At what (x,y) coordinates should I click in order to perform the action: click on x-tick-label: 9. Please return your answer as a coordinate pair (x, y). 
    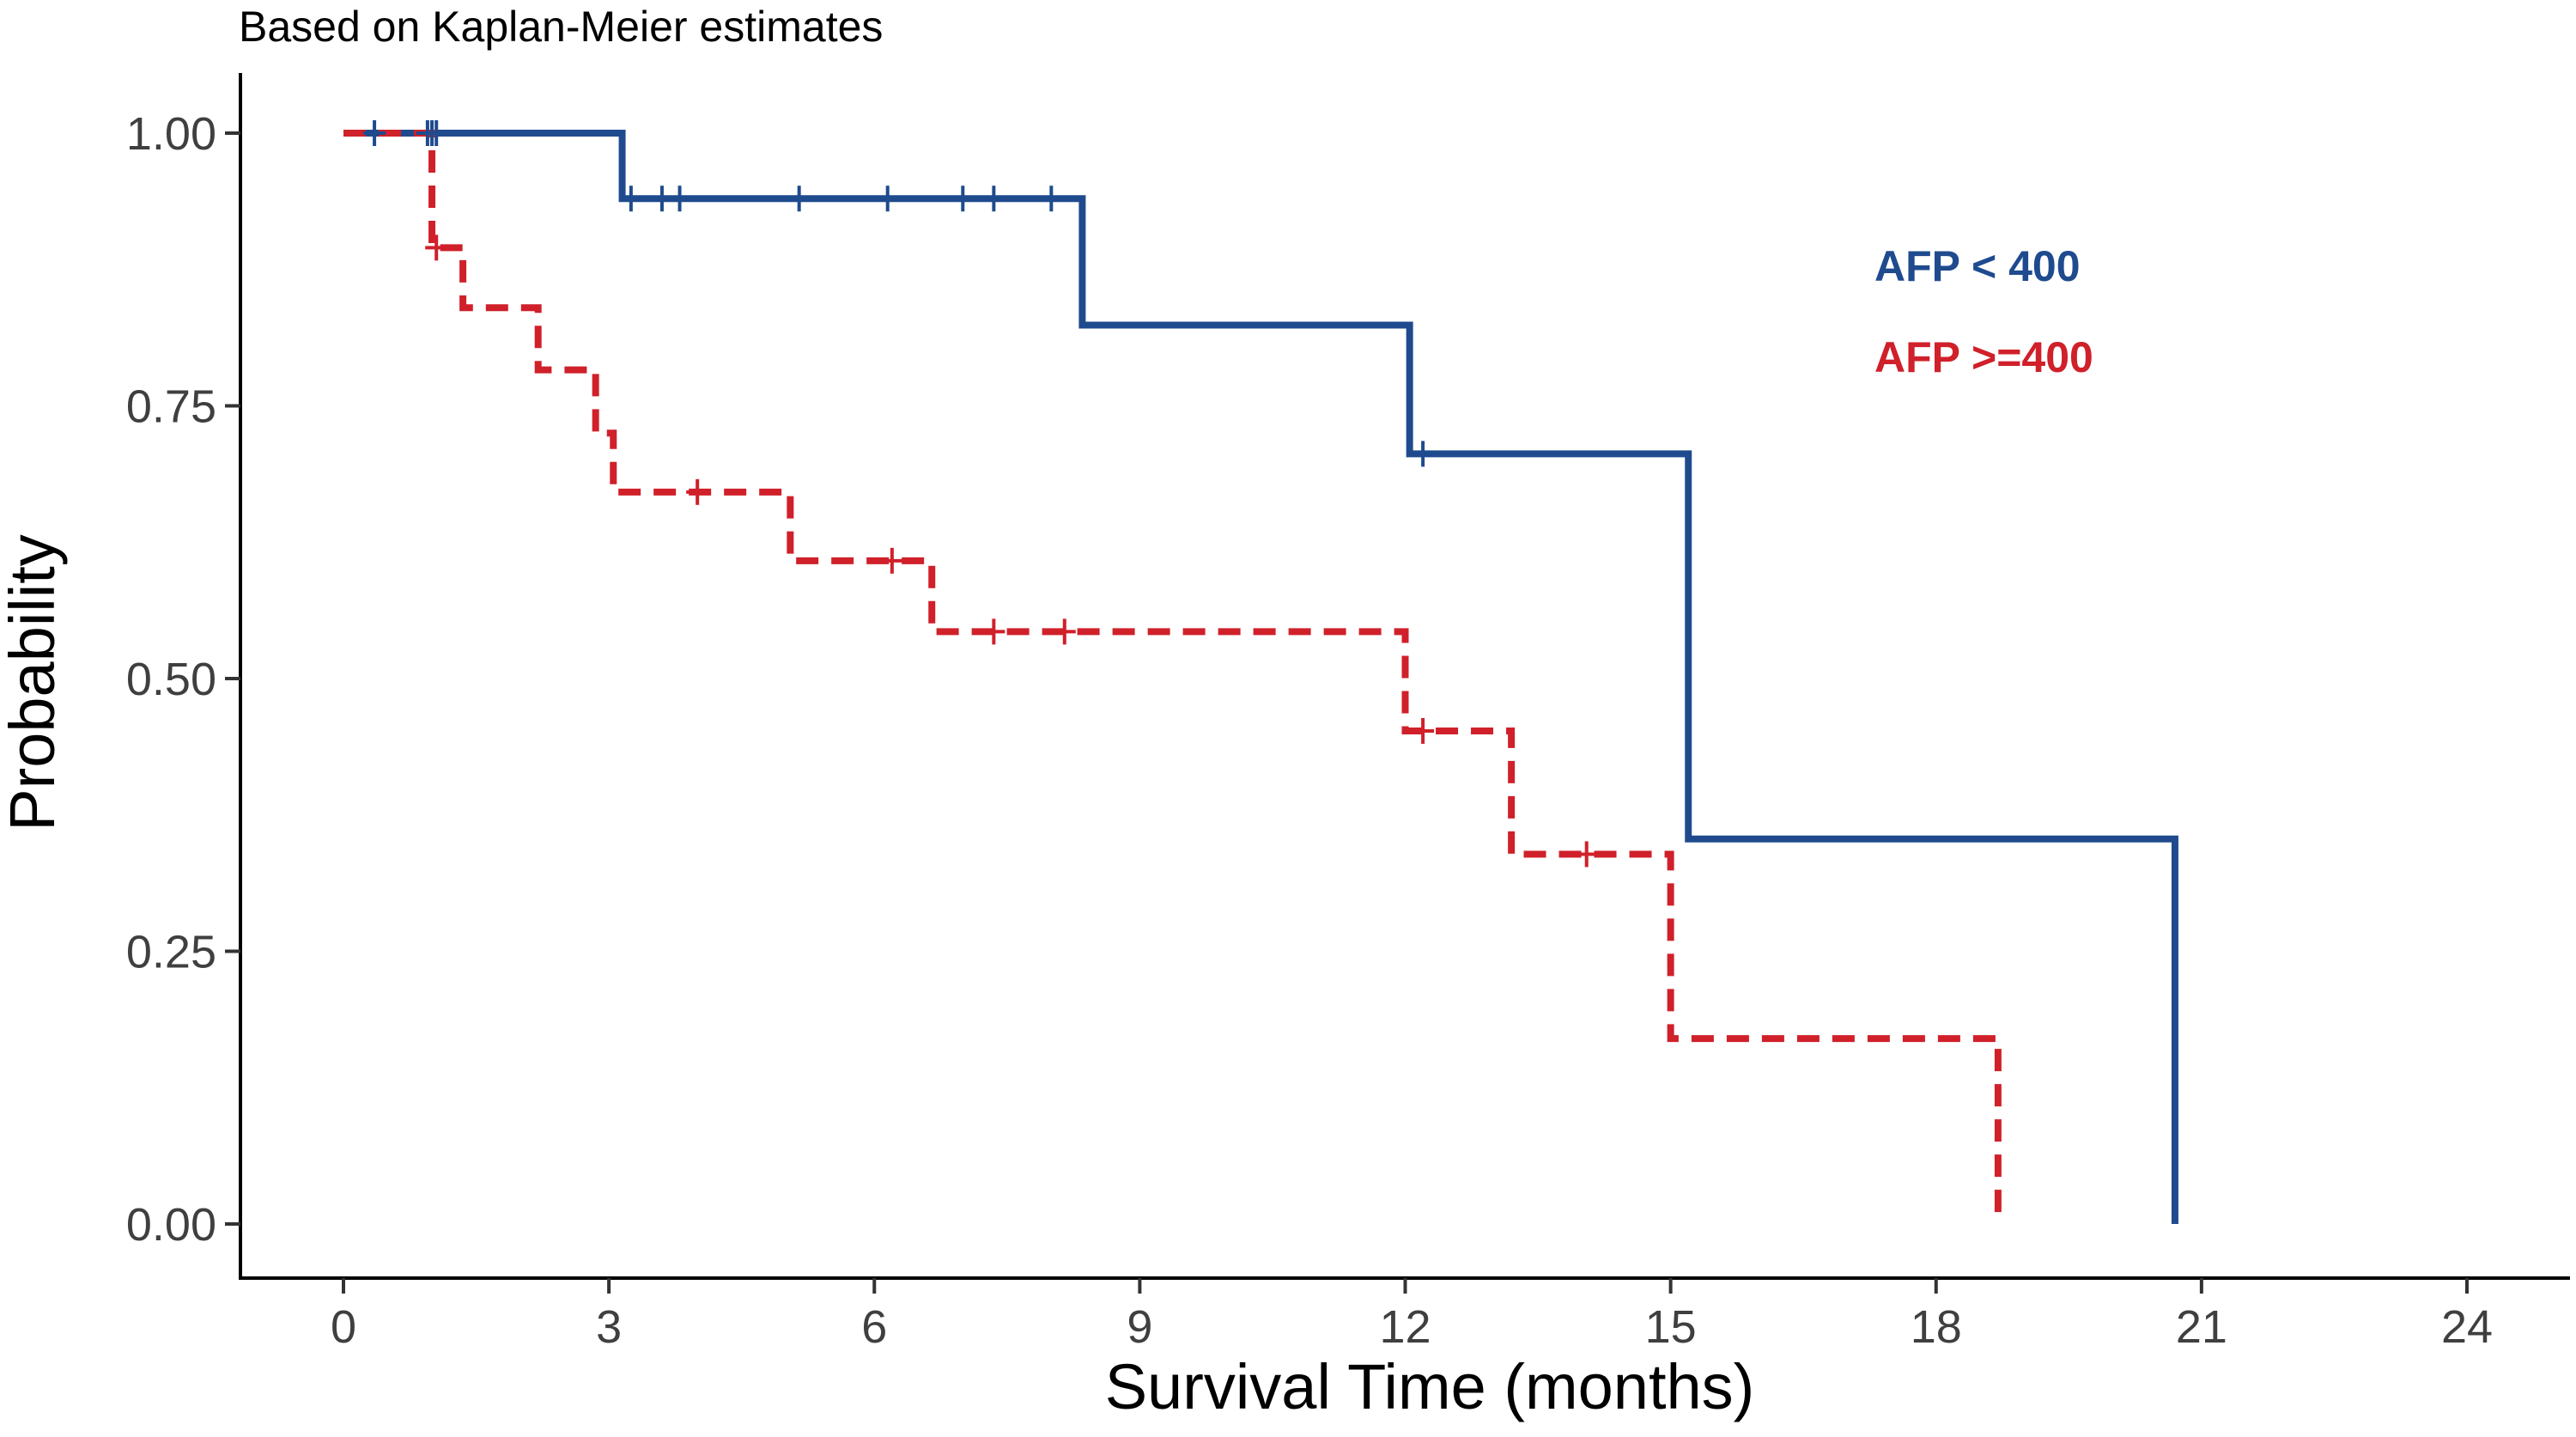
    Looking at the image, I should click on (1140, 1327).